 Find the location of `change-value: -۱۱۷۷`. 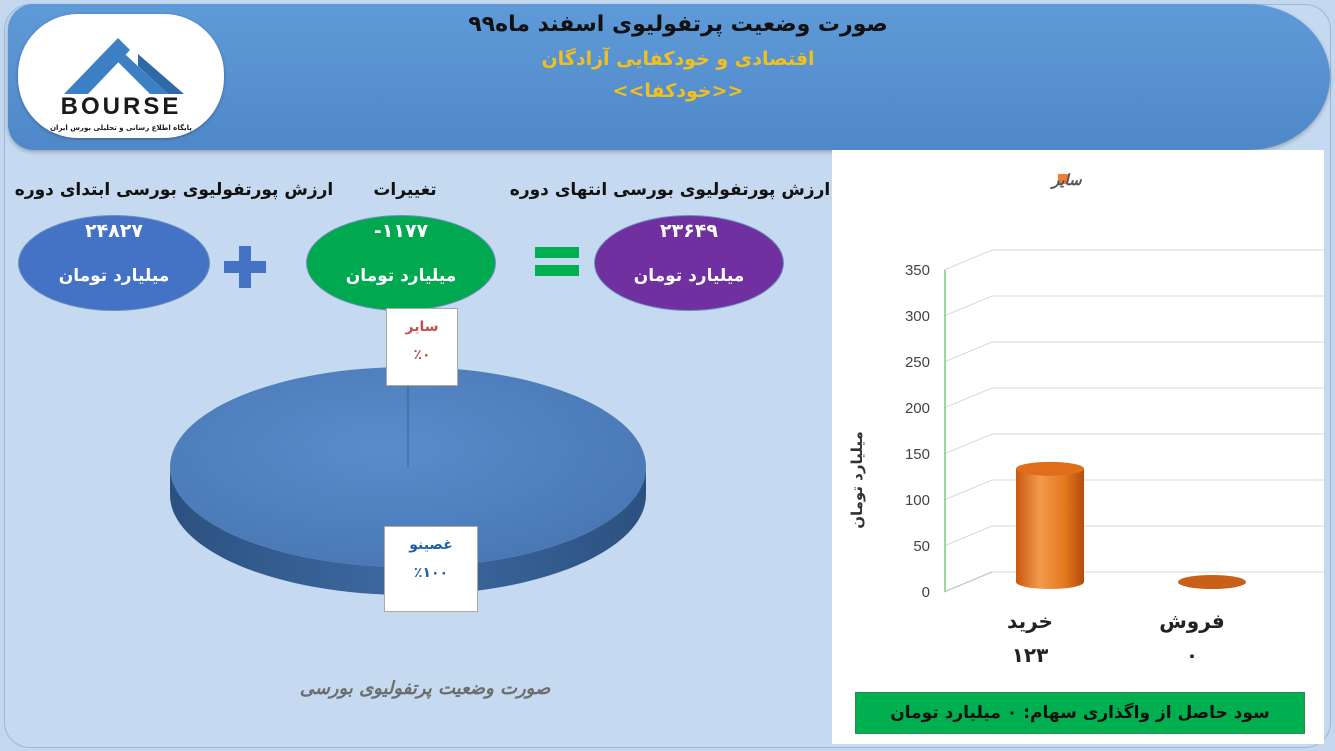

change-value: -۱۱۷۷ is located at coordinates (401, 231).